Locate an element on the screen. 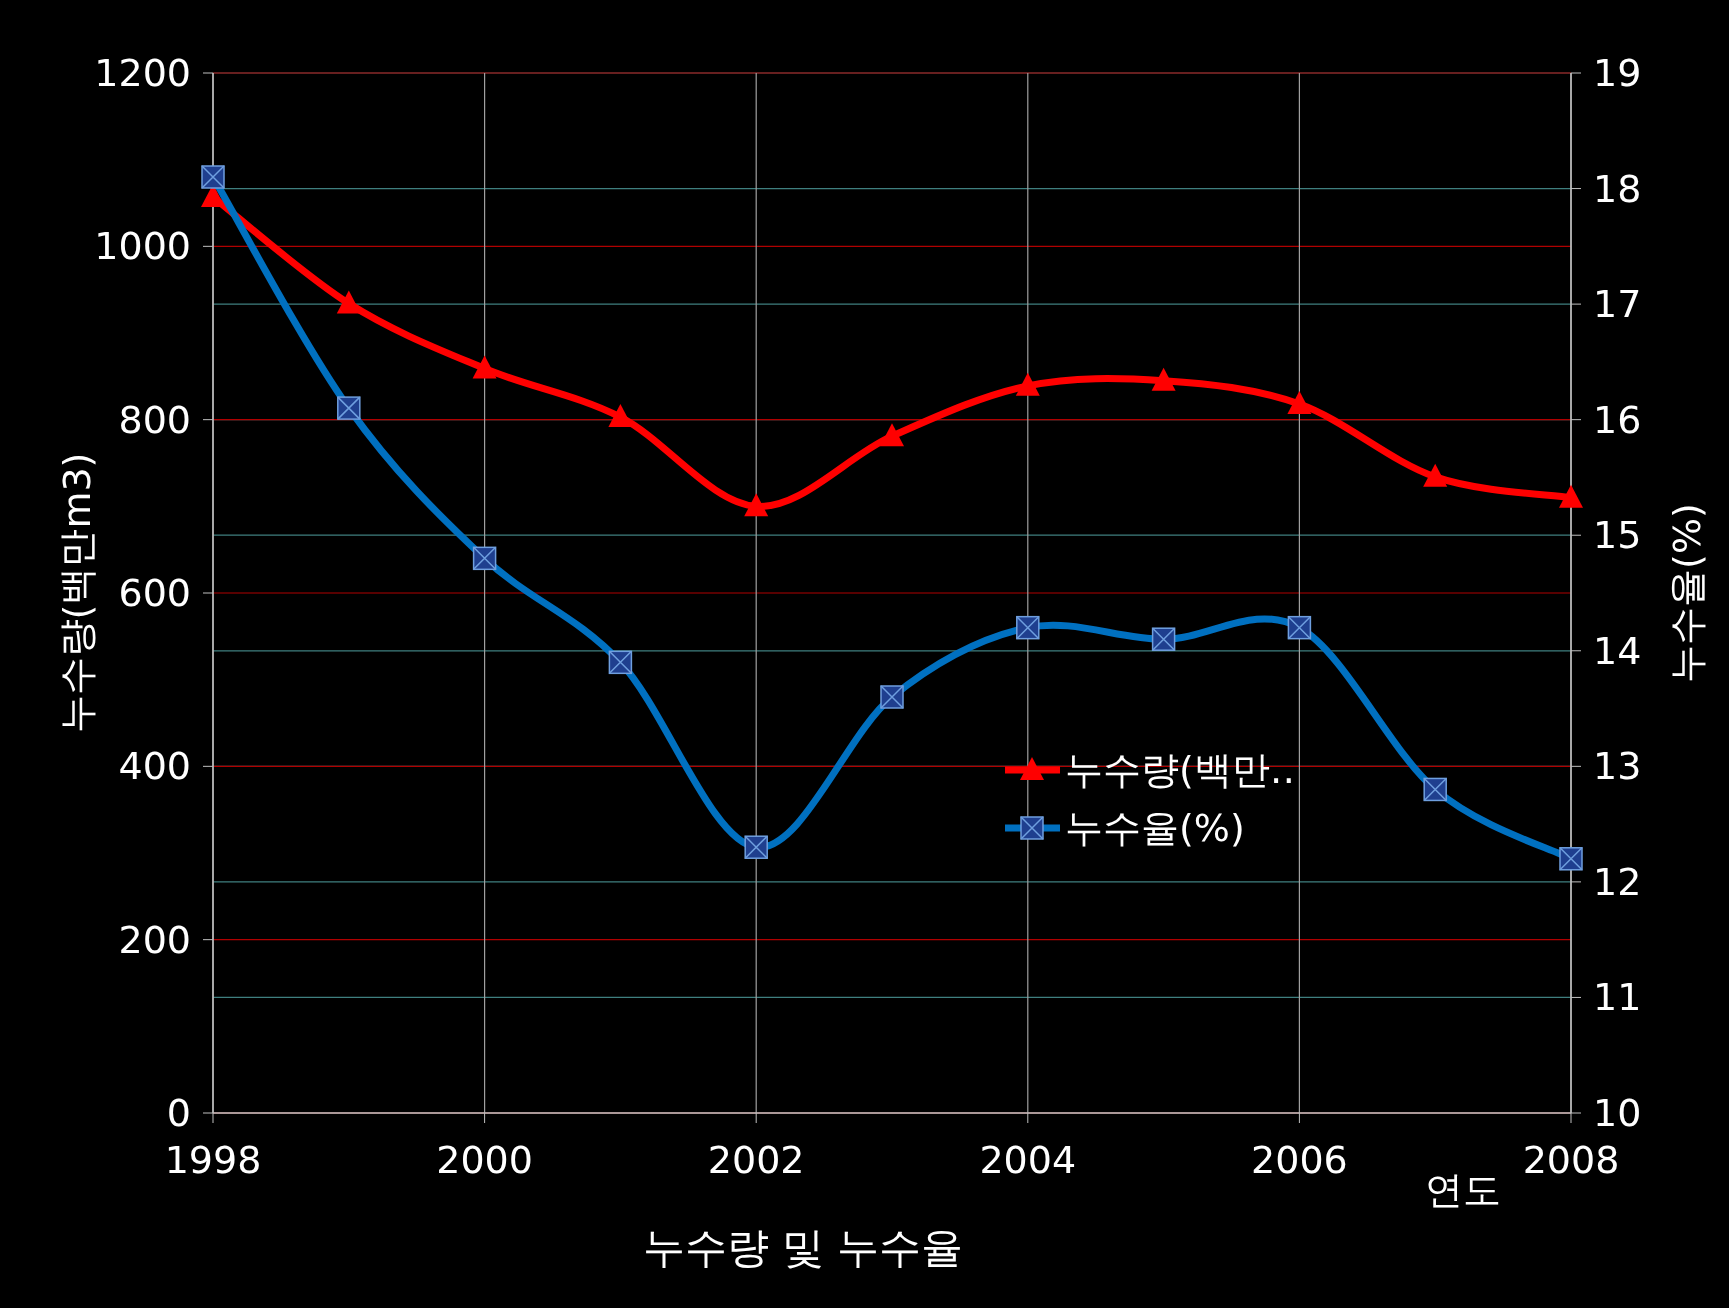  y-tick-label: 800 is located at coordinates (154, 419).